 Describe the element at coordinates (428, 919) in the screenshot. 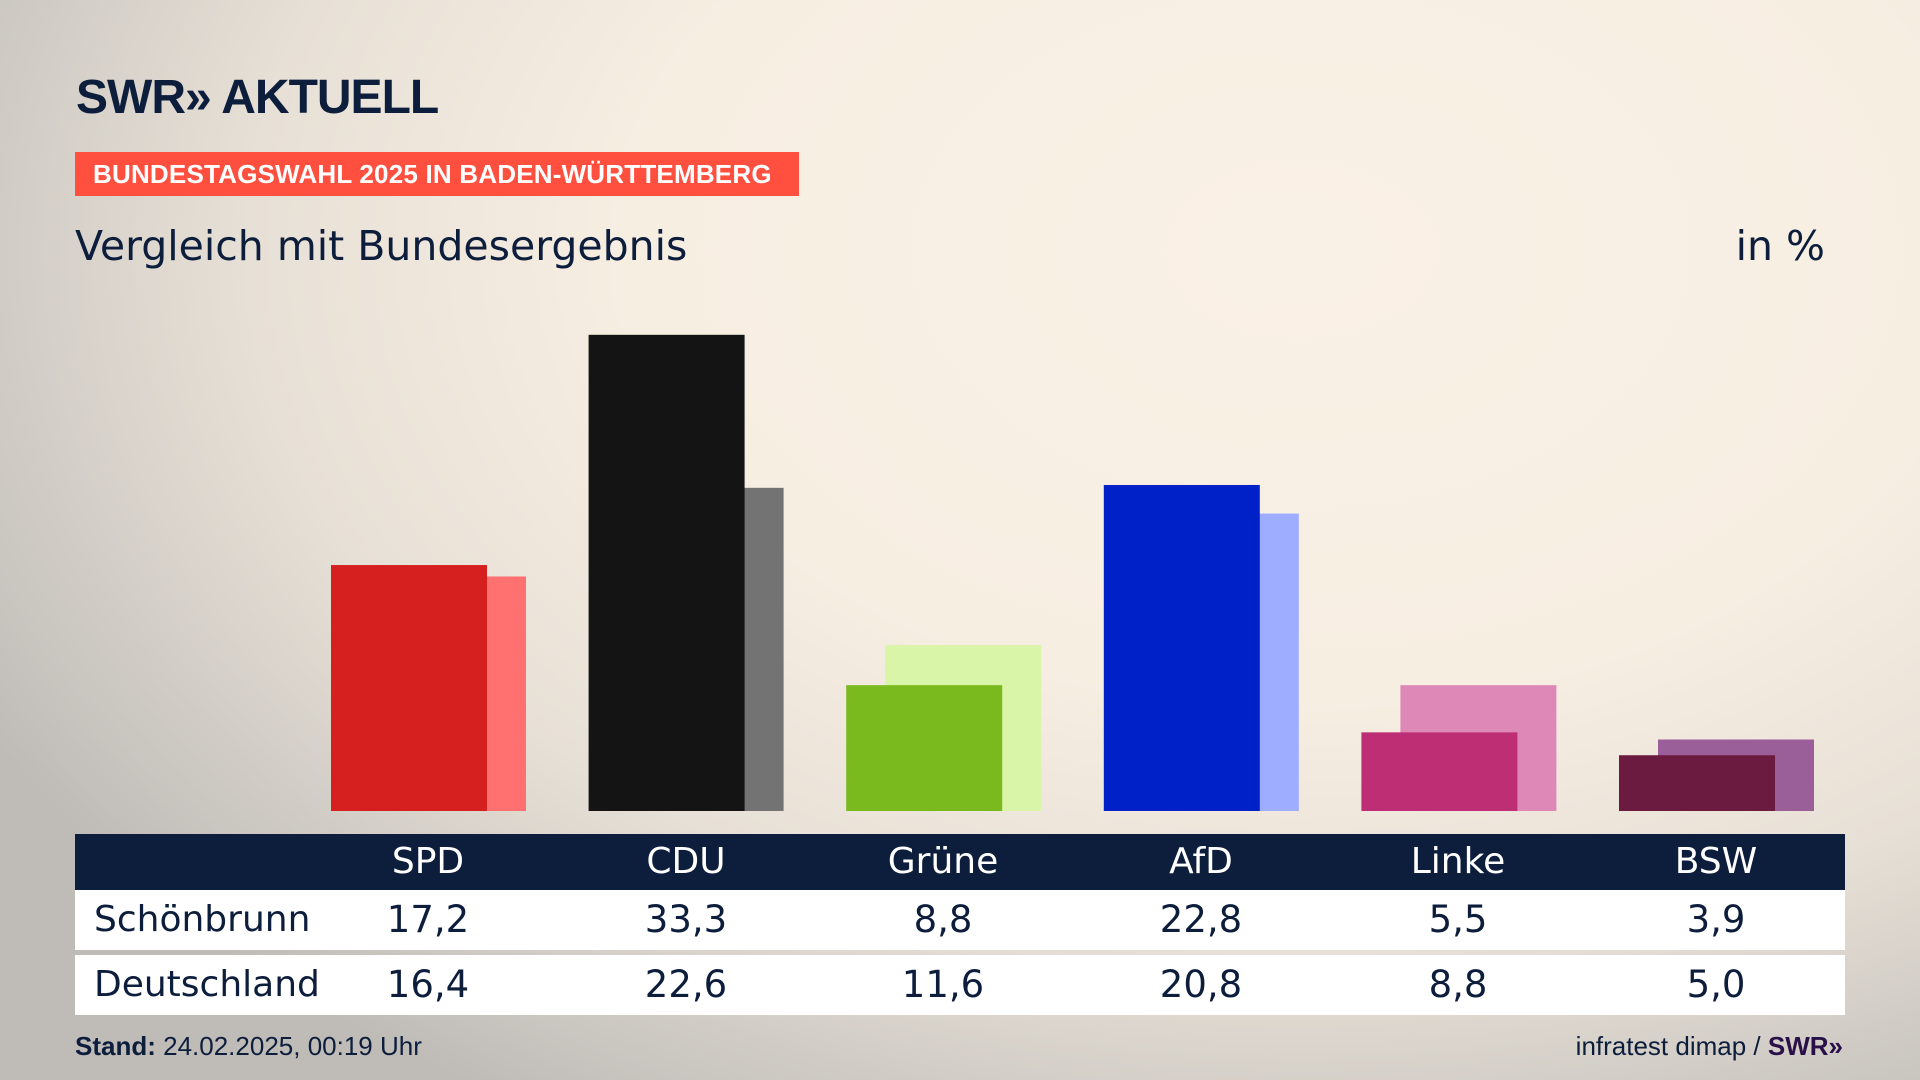

I see `value-cell: 17,2` at that location.